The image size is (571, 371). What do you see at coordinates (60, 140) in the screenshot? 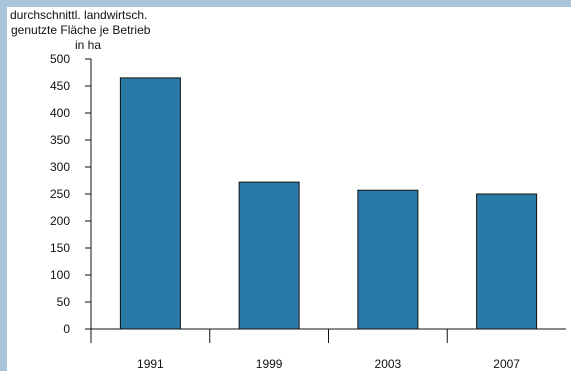
I see `y-tick-label: 350` at bounding box center [60, 140].